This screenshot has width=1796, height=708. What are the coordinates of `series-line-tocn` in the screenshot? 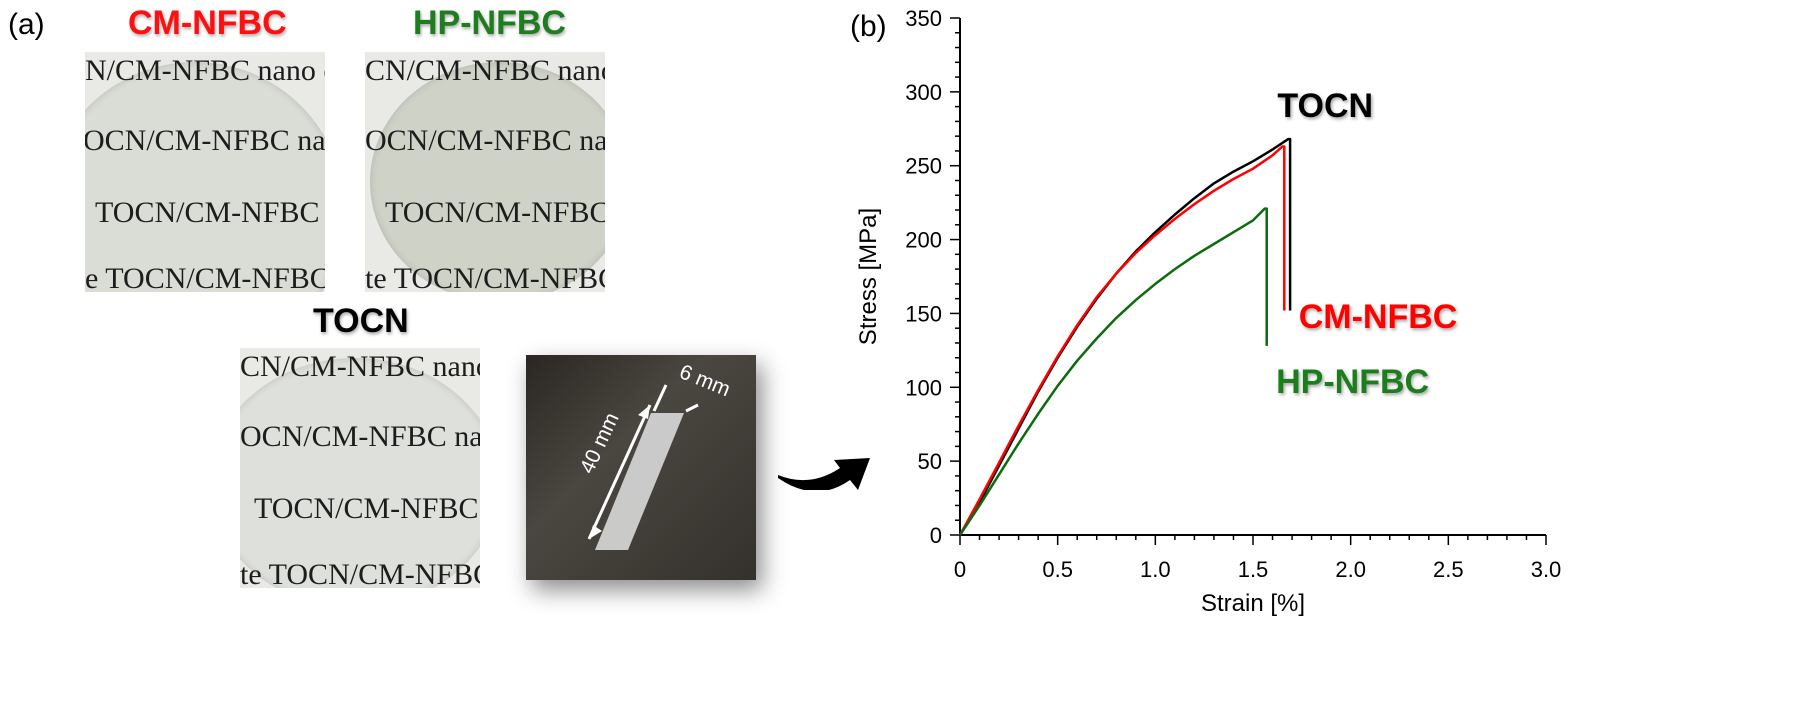 It's located at (1125, 336).